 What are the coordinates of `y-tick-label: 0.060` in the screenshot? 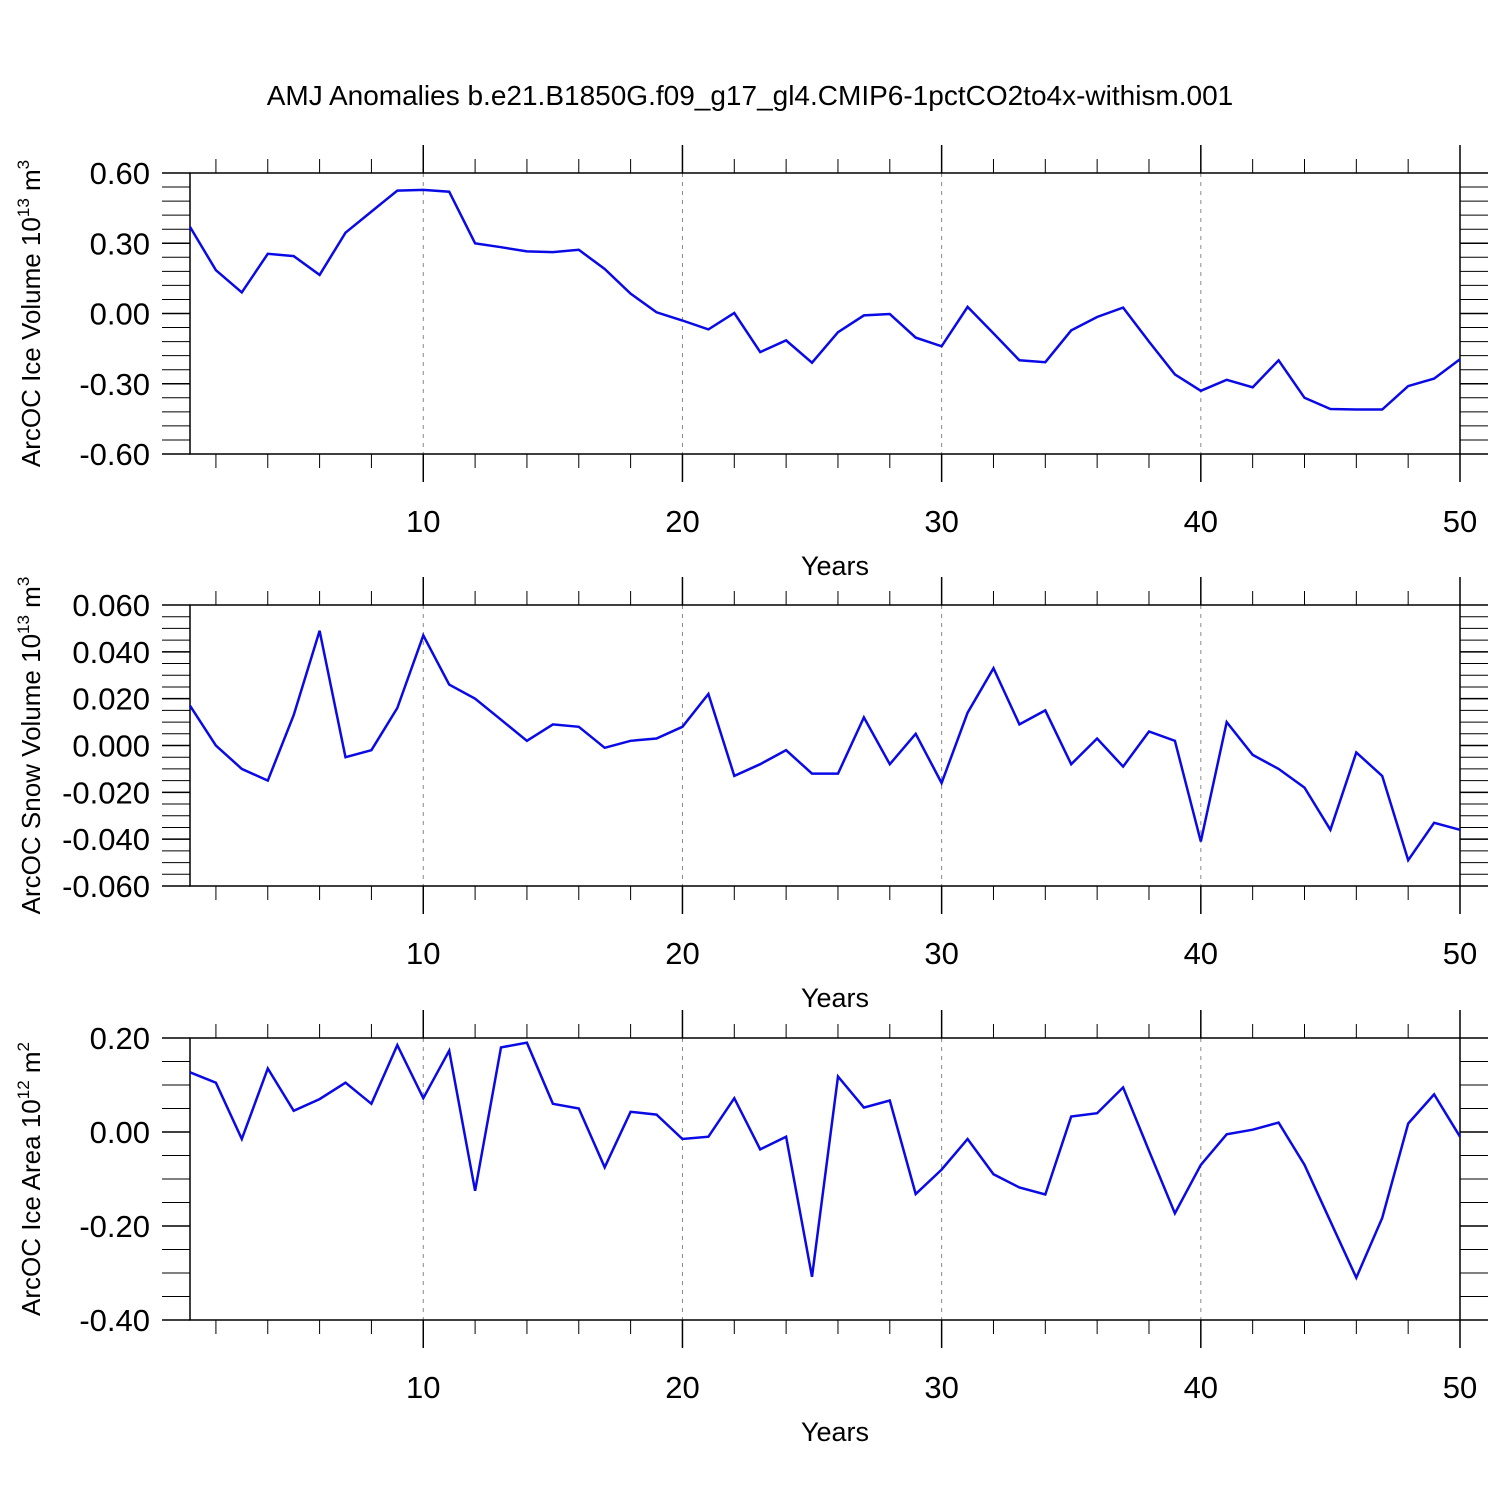 It's located at (111, 605).